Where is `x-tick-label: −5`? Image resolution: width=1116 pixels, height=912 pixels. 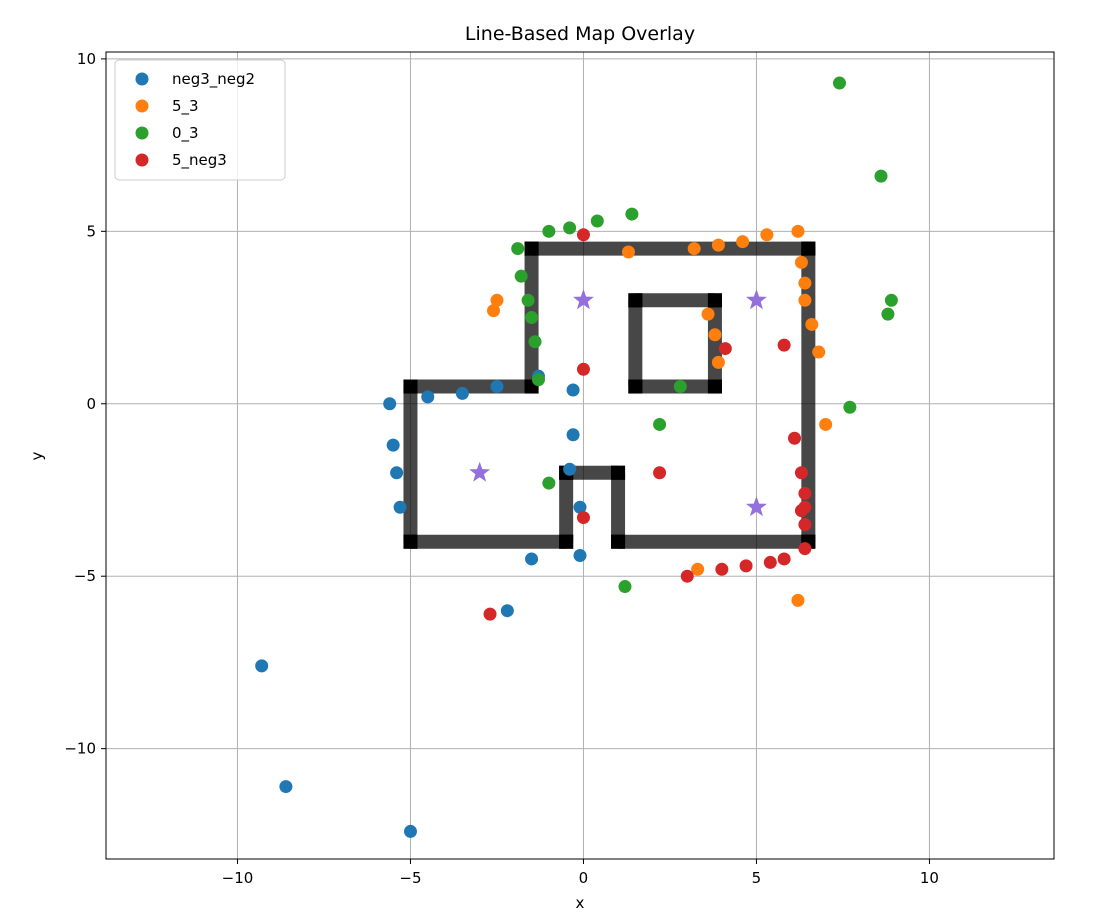 x-tick-label: −5 is located at coordinates (410, 878).